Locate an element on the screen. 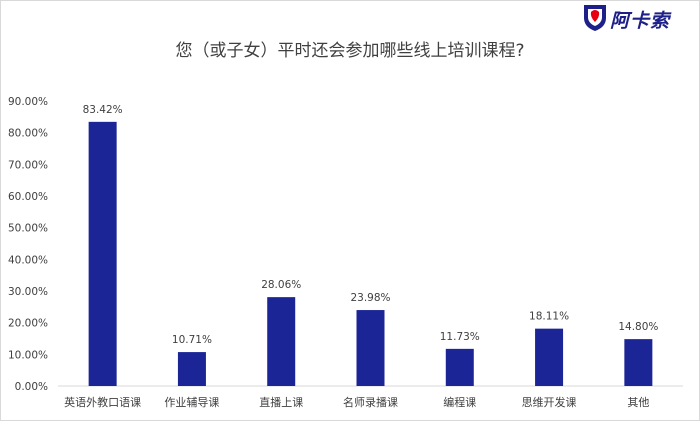  y-tick-label: 30.00% is located at coordinates (28, 292).